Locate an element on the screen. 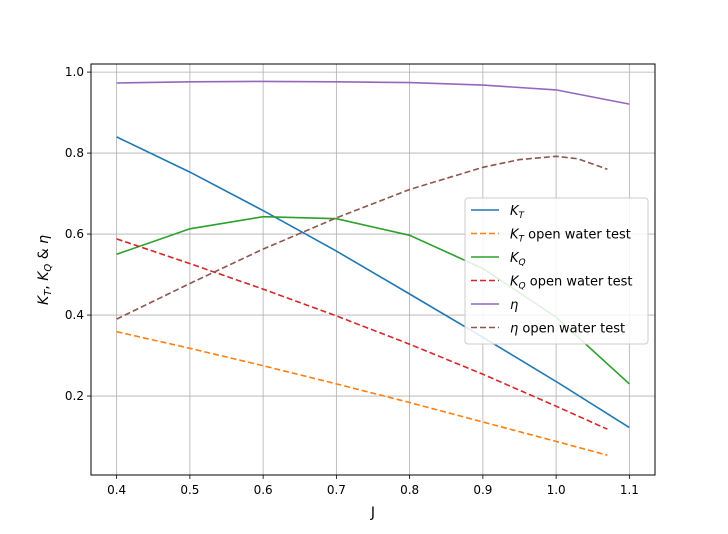 The height and width of the screenshot is (534, 728). x-tick-label: 0.4 is located at coordinates (116, 490).